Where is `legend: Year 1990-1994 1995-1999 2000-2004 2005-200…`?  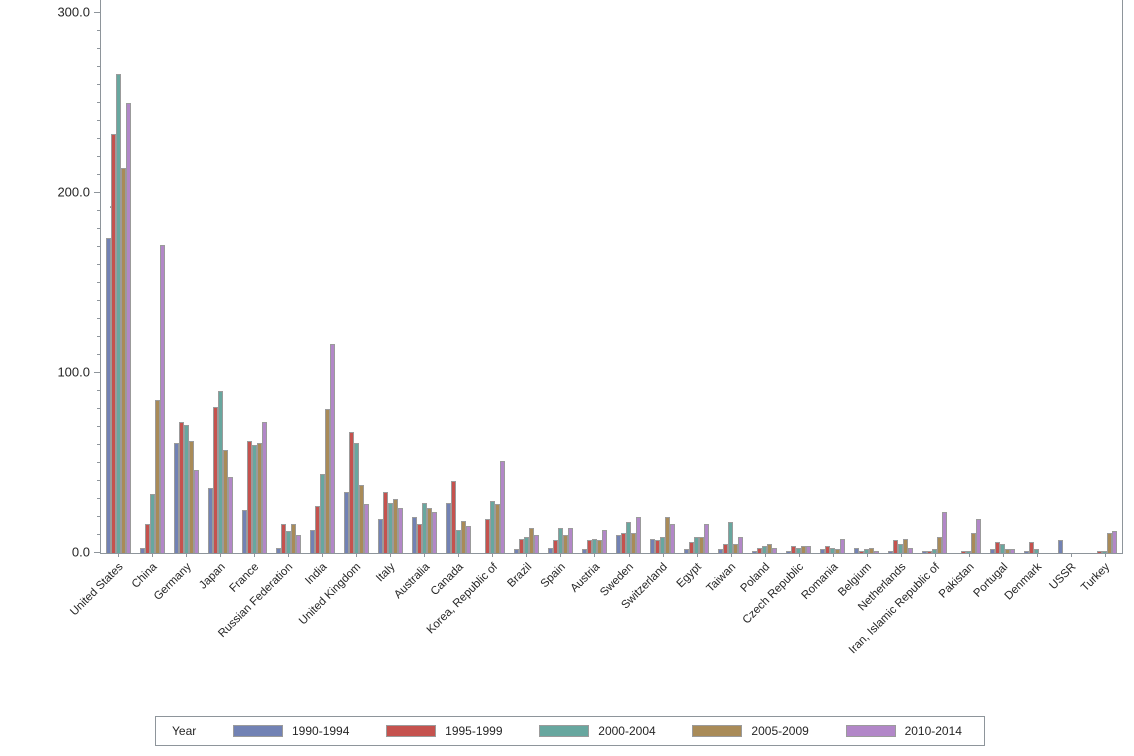 legend: Year 1990-1994 1995-1999 2000-2004 2005-200… is located at coordinates (570, 731).